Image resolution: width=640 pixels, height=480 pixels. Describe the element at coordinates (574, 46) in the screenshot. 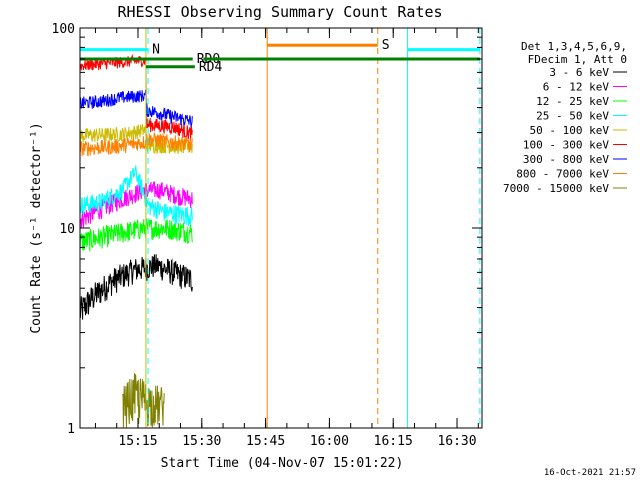

I see `legend-header-line-0: Det 1,3,4,5,6,9,` at that location.